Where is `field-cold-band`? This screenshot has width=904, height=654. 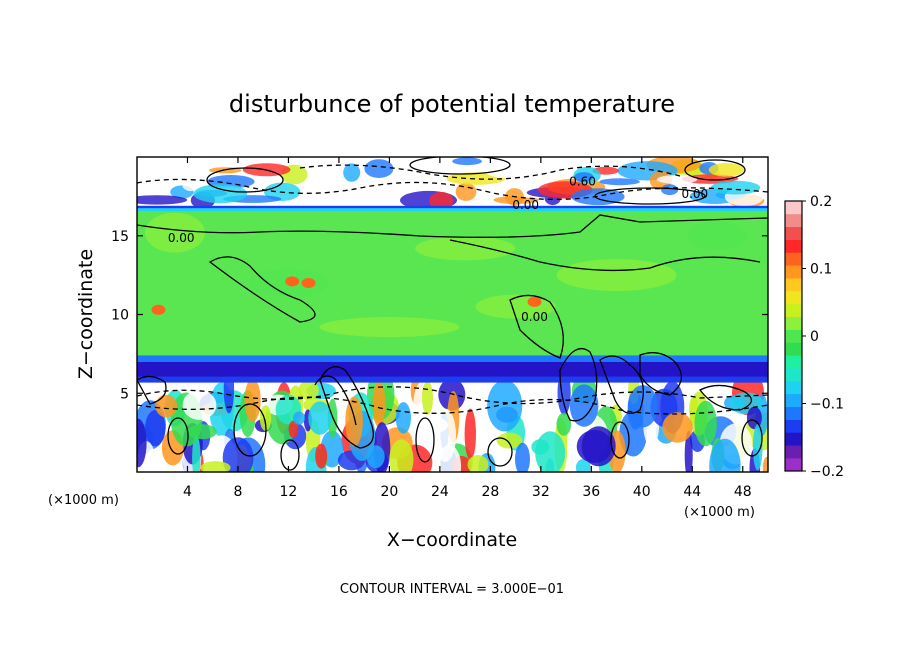 field-cold-band is located at coordinates (452, 371).